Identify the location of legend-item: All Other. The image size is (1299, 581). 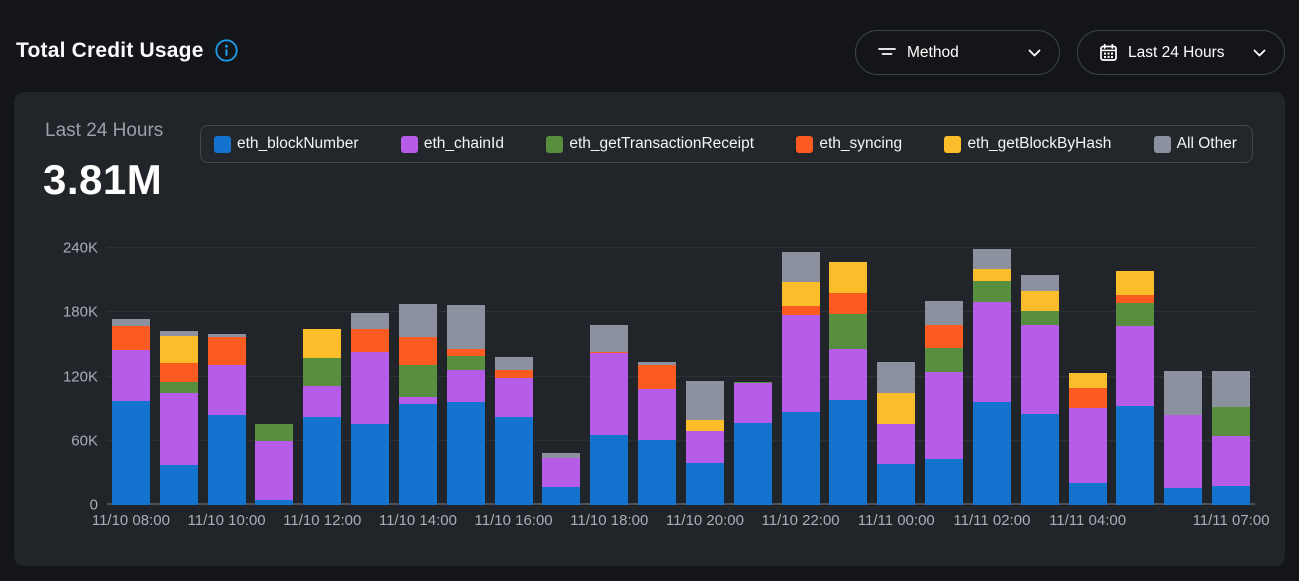
(1195, 144).